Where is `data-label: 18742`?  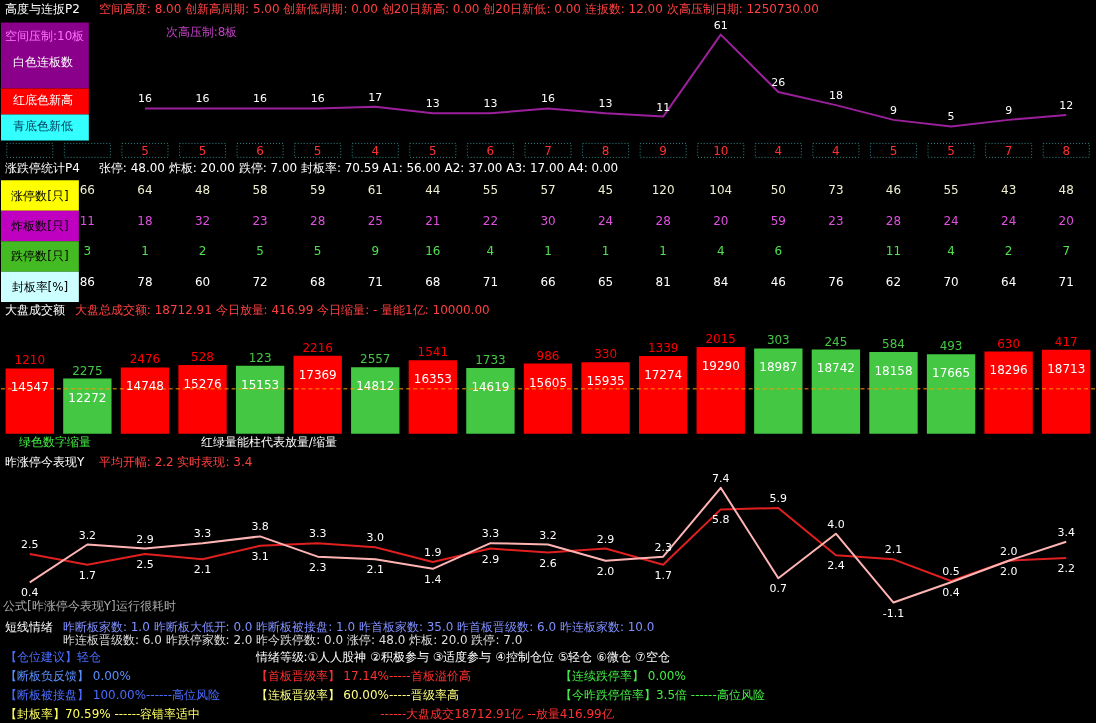 data-label: 18742 is located at coordinates (835, 368).